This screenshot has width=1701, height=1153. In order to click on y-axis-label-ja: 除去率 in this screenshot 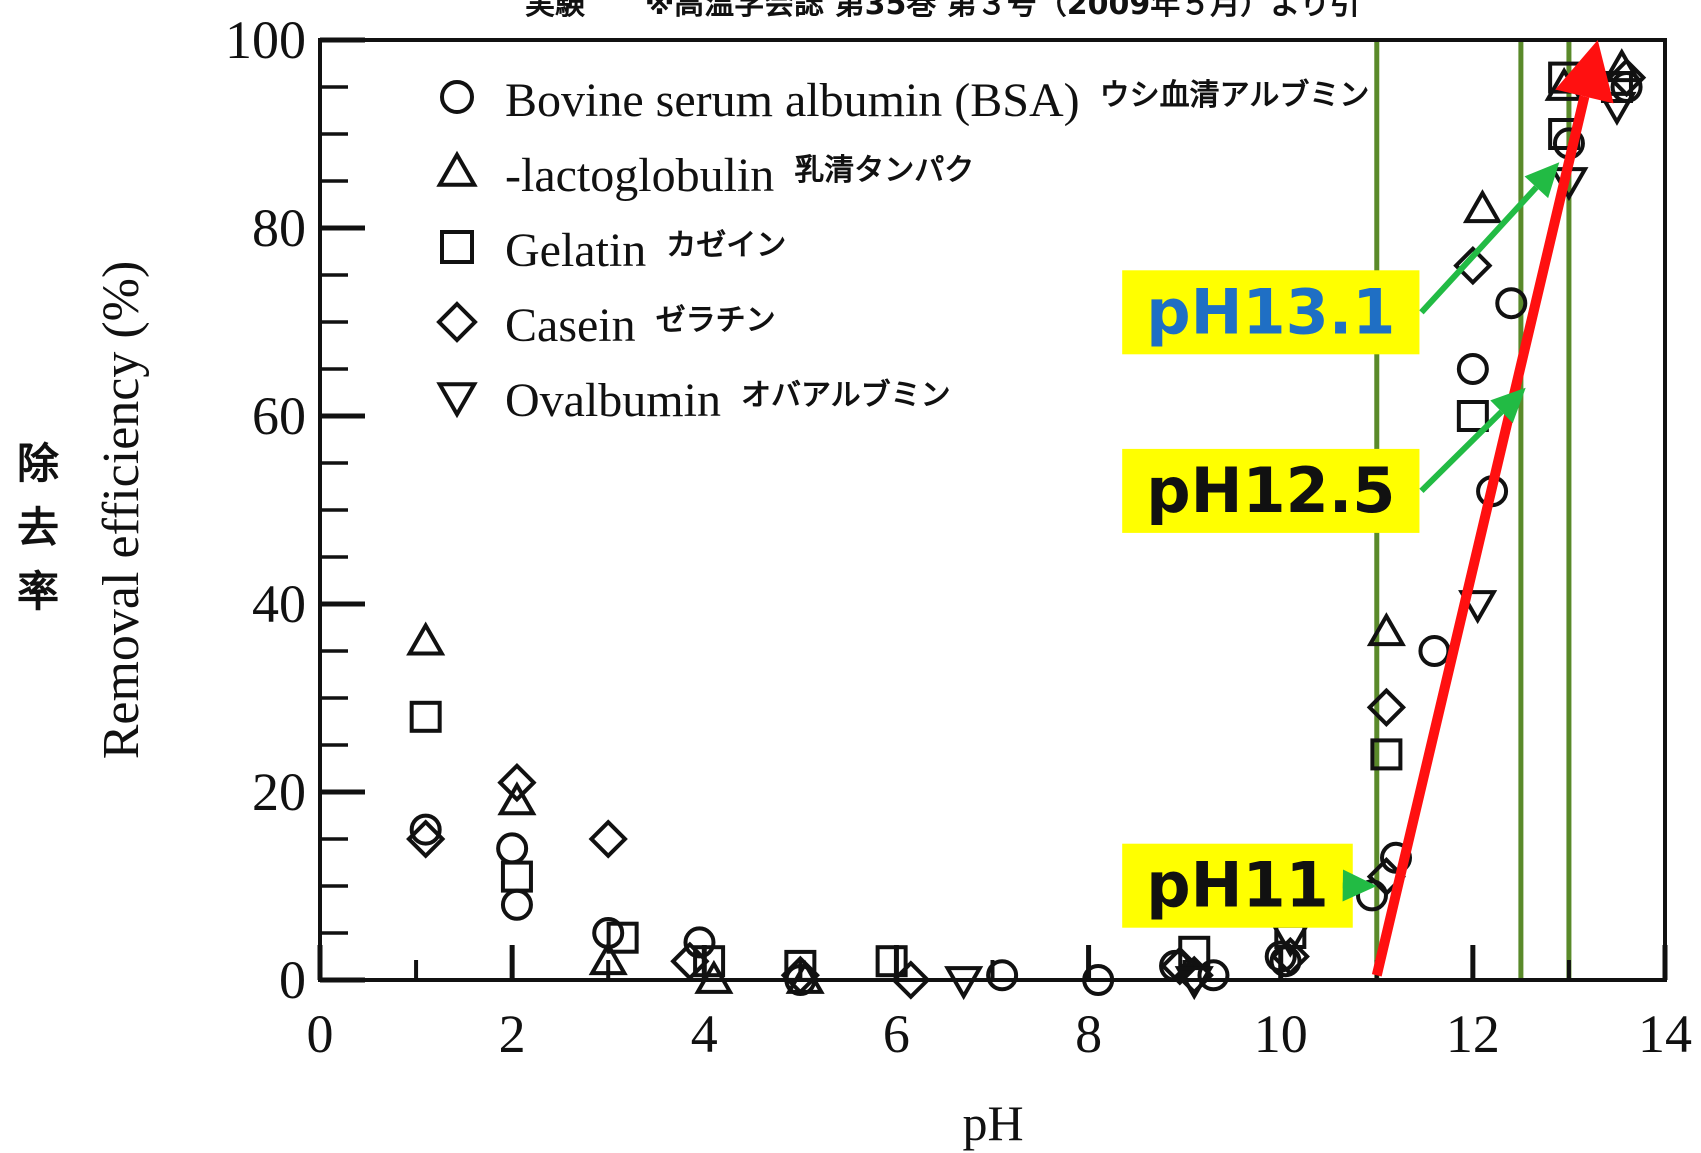, I will do `click(38, 527)`.